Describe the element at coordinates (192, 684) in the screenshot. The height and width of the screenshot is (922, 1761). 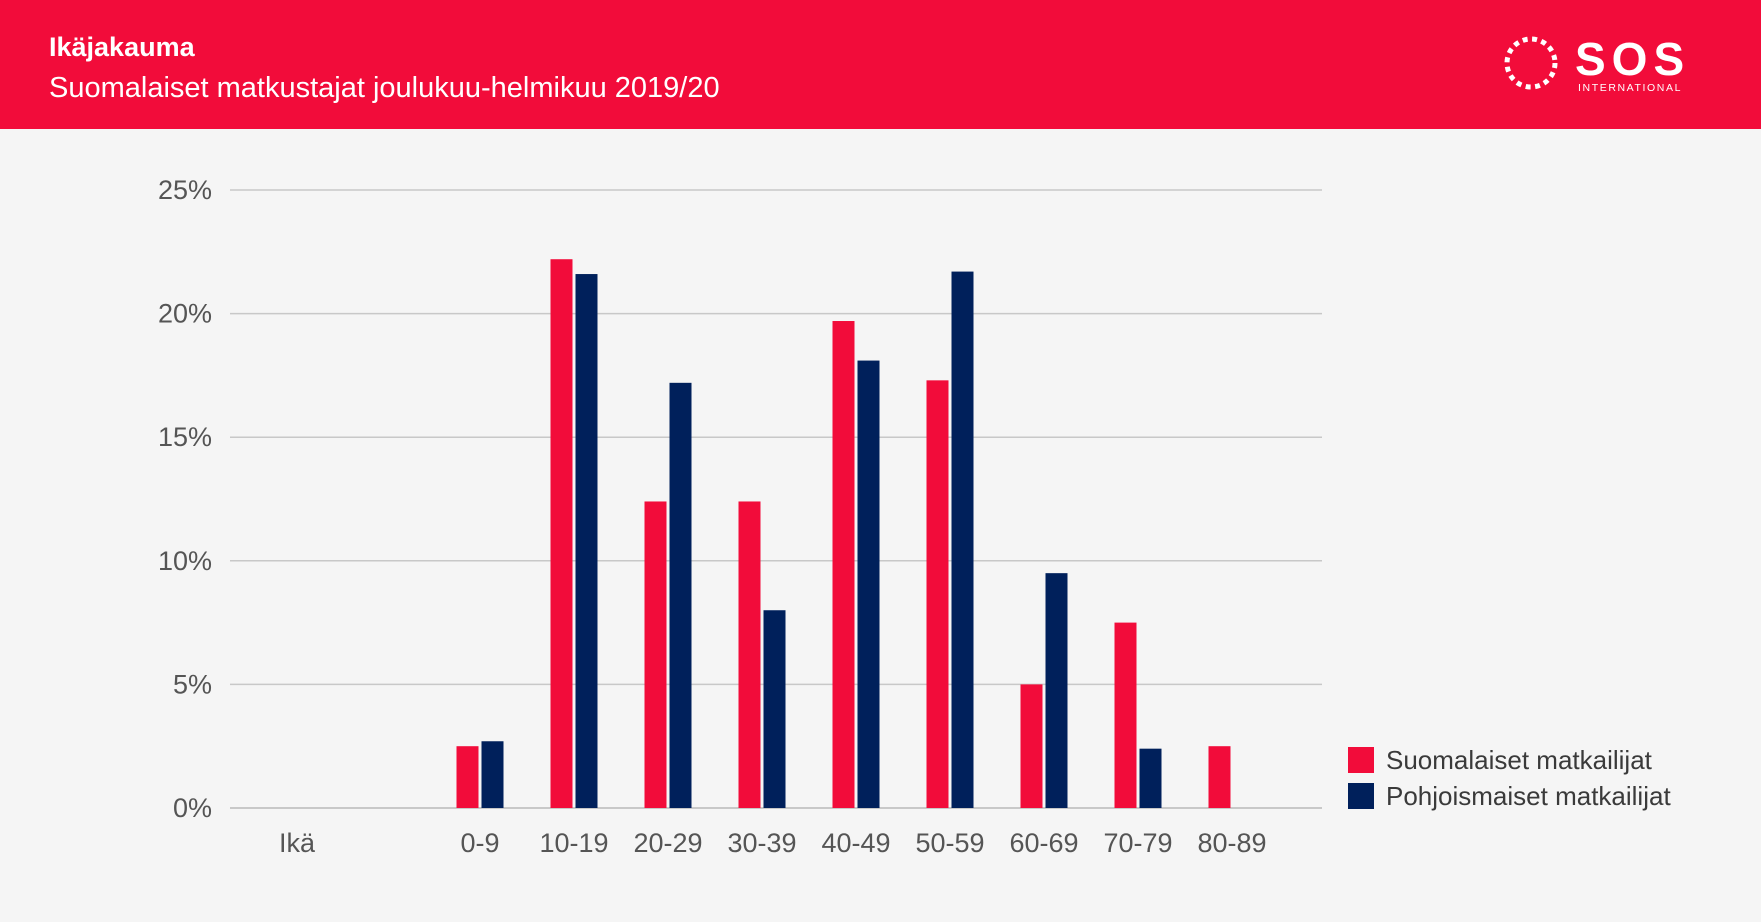
I see `y-tick-label: 5%` at that location.